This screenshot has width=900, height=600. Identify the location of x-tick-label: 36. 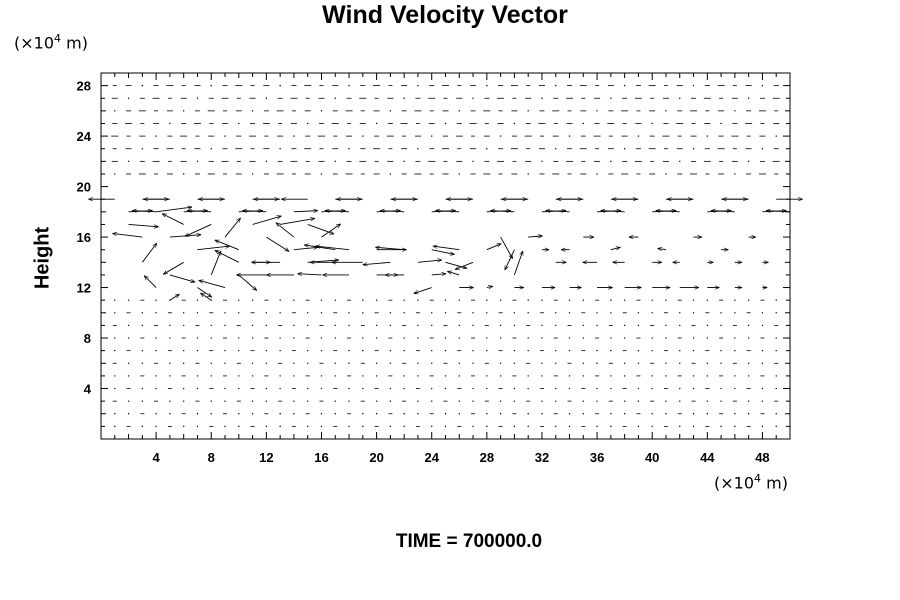
(597, 457).